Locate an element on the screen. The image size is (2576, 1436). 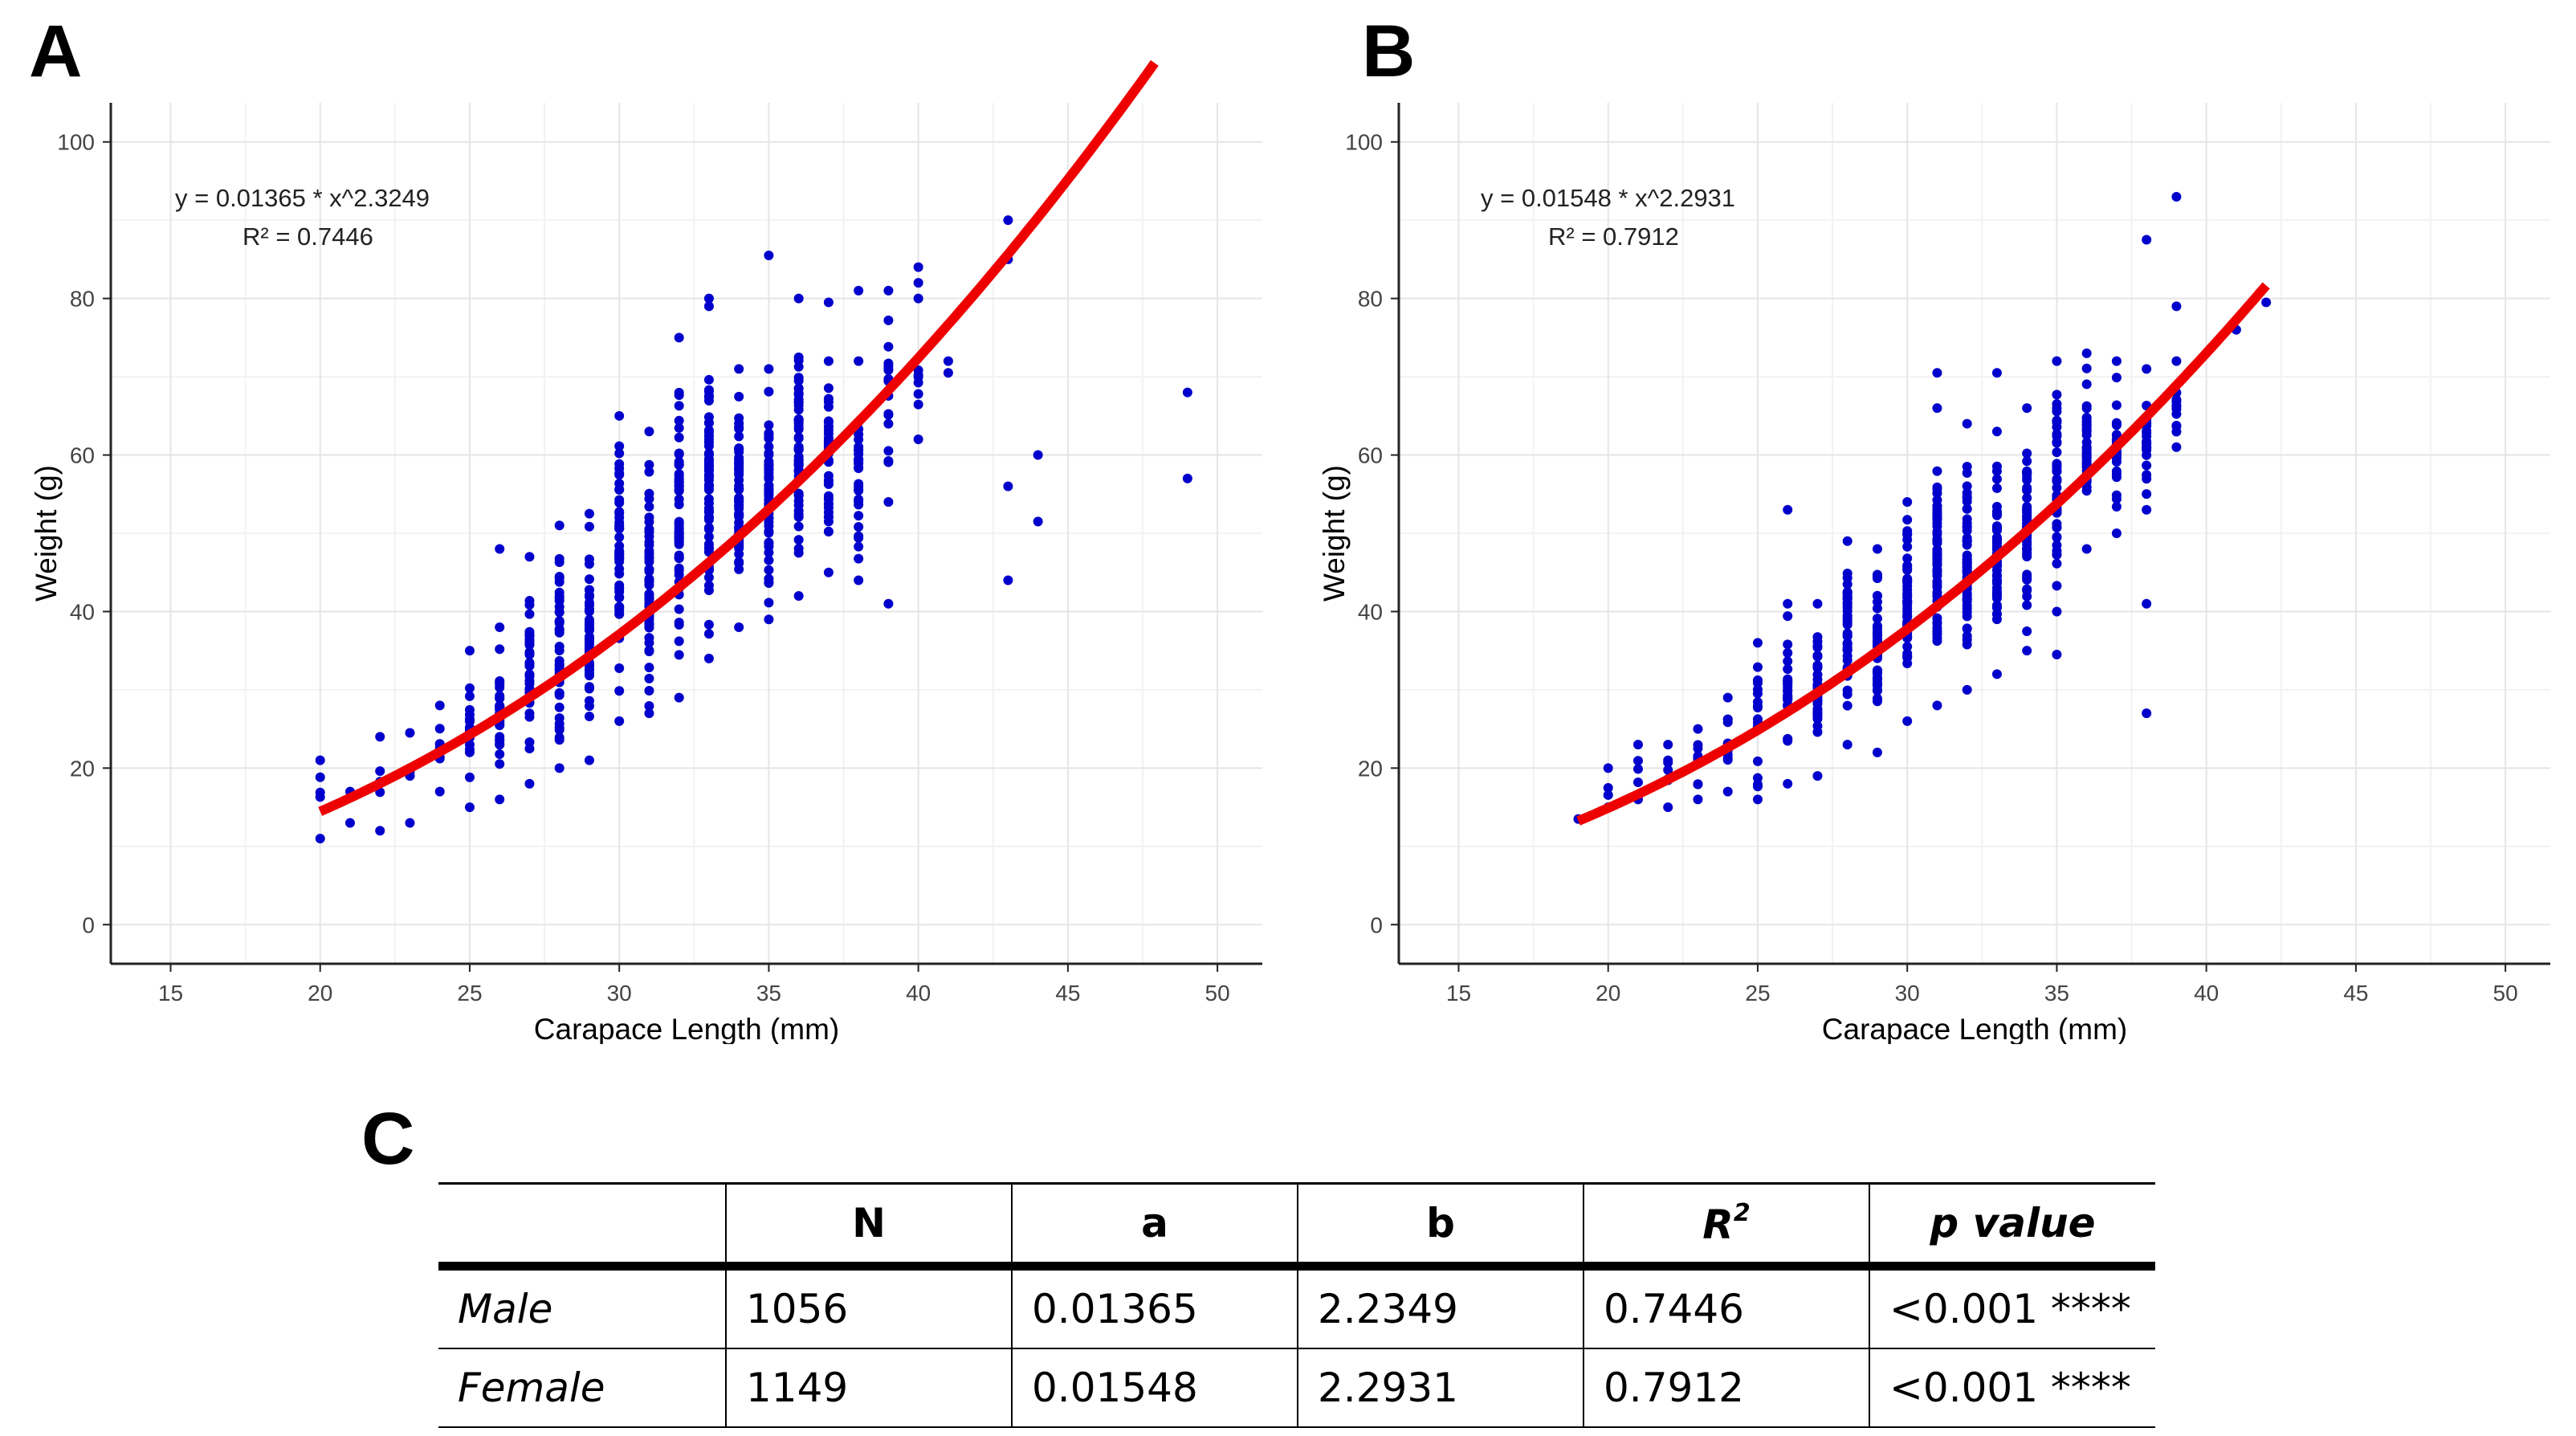
panel-label-a: A is located at coordinates (56, 51).